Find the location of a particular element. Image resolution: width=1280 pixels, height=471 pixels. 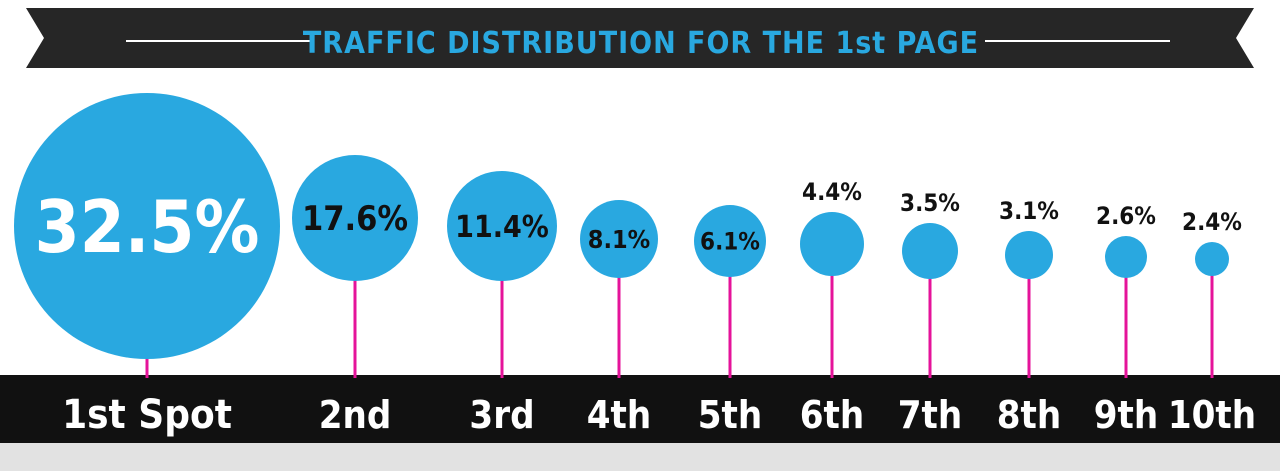

category-label-3: 3rd is located at coordinates (501, 415).